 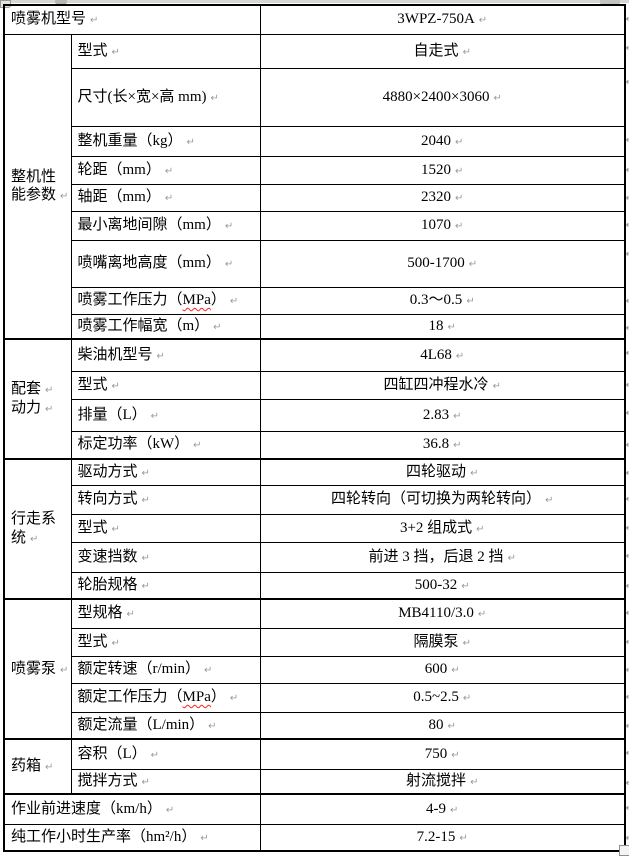 I want to click on spec-row: 喷雾工作压力（MPa）↵ 0.3～0.5↵↵, so click(x=316, y=300).